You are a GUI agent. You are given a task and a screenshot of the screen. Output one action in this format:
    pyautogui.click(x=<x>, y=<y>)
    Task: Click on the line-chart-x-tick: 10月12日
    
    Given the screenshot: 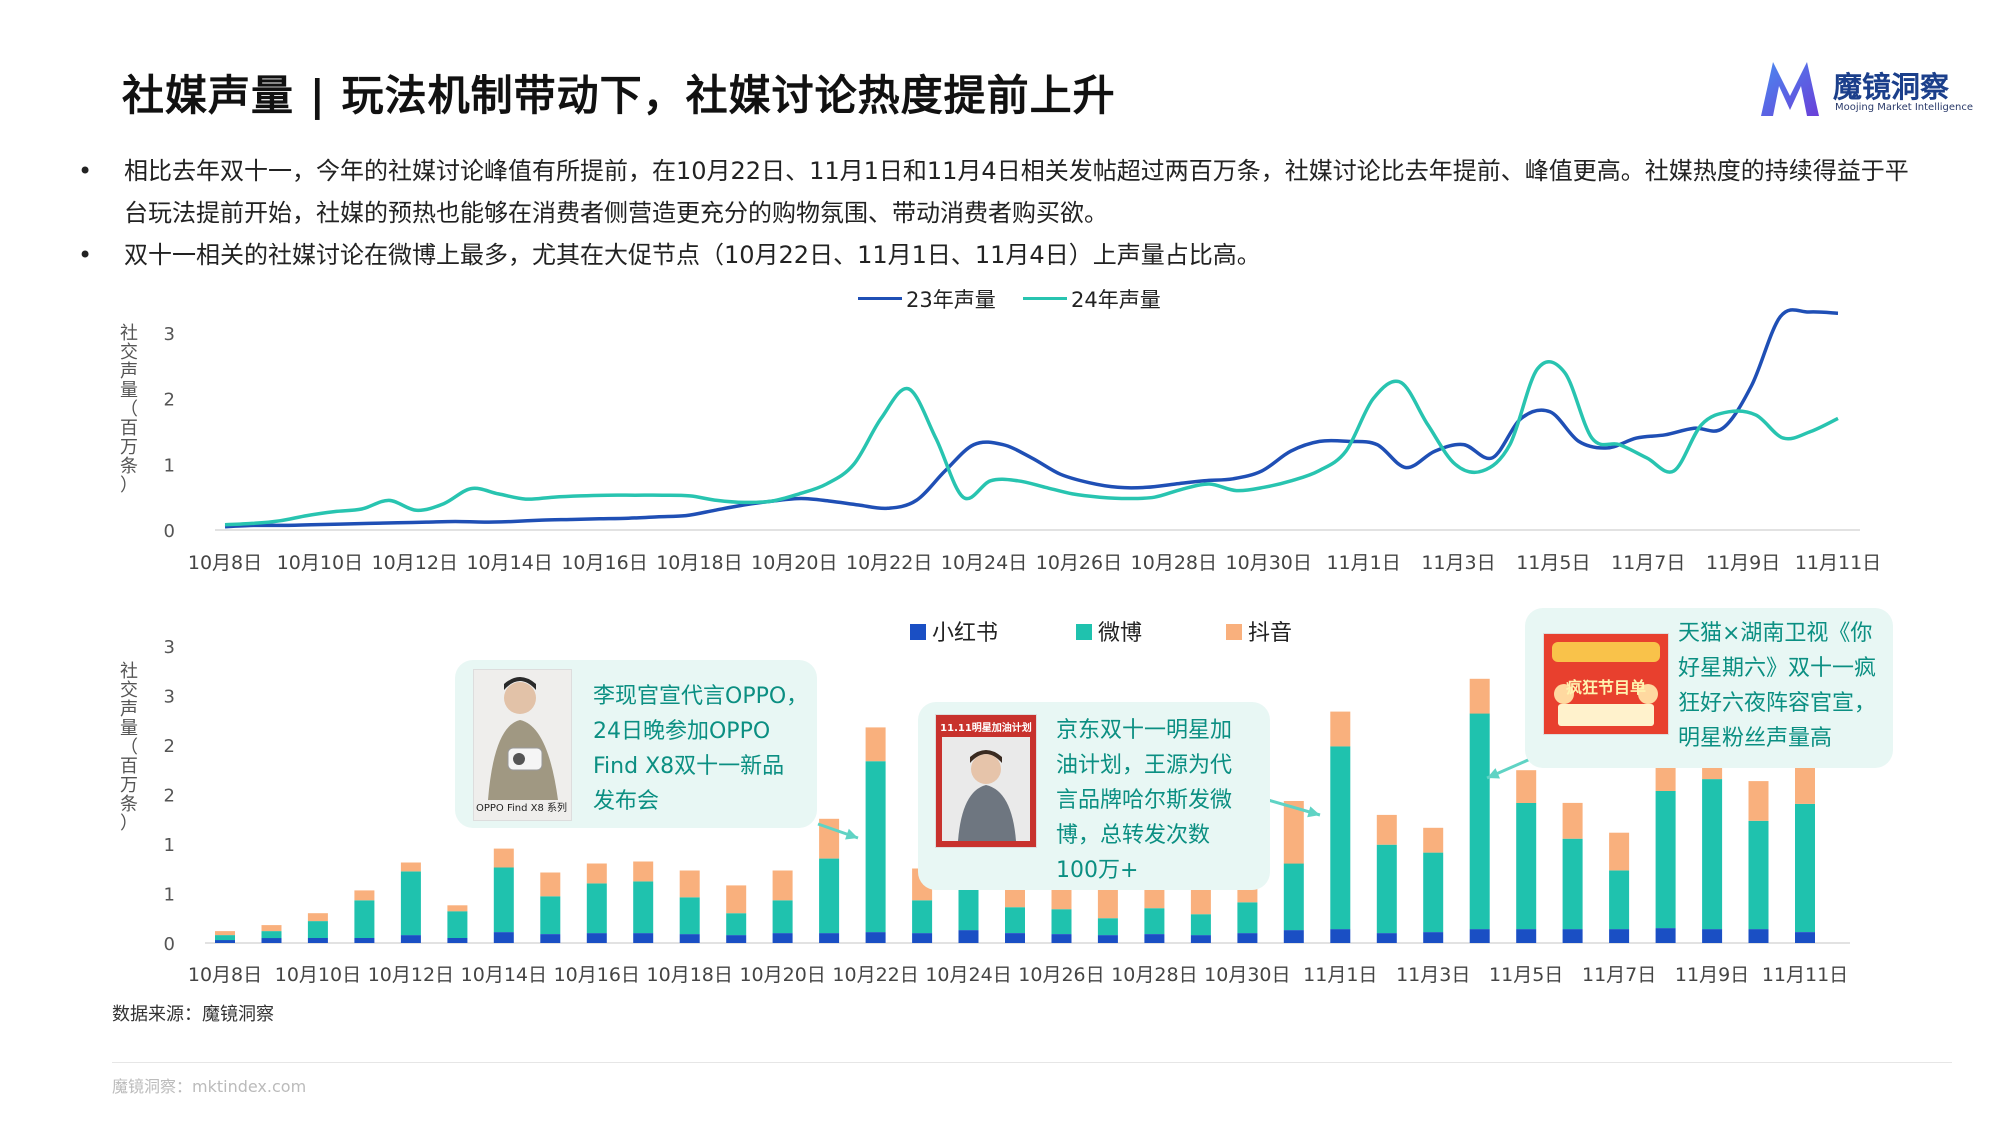 What is the action you would take?
    pyautogui.click(x=415, y=563)
    